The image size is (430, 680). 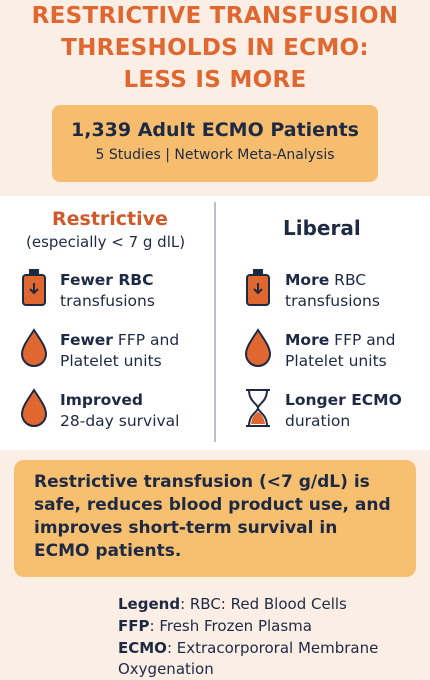 I want to click on left-heading: Restrictive, so click(x=110, y=219).